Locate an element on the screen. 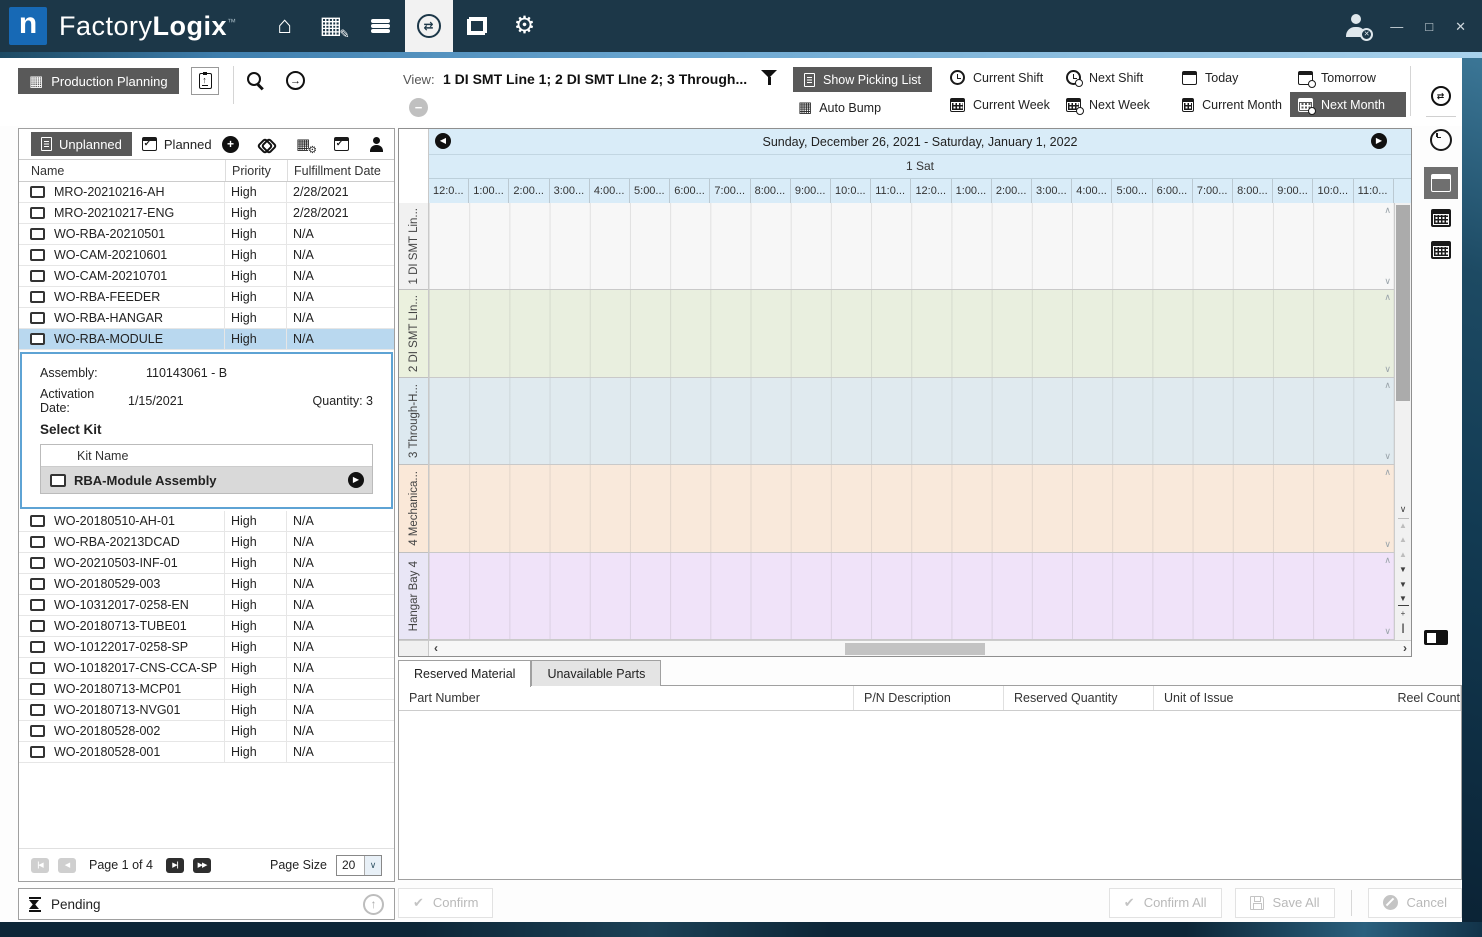 This screenshot has height=937, width=1482. zoom-in-icon: + is located at coordinates (1403, 613).